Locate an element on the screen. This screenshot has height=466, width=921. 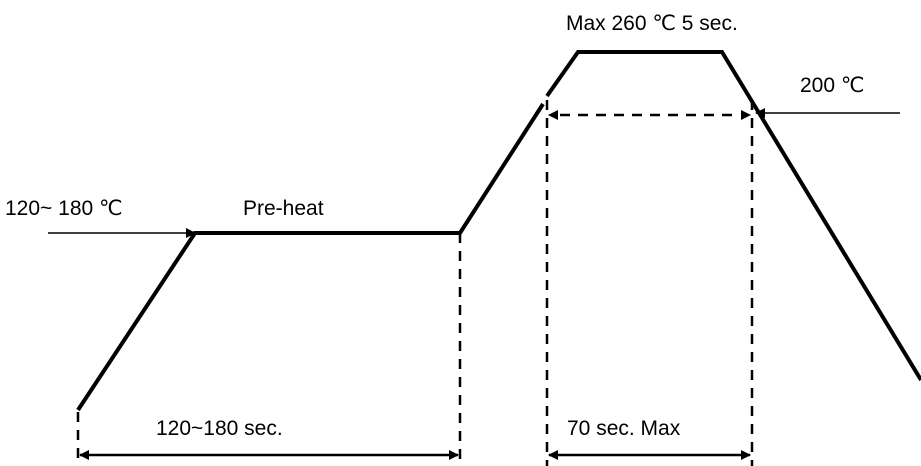
preheat-temp-label: 120~ 180 ℃ is located at coordinates (64, 208).